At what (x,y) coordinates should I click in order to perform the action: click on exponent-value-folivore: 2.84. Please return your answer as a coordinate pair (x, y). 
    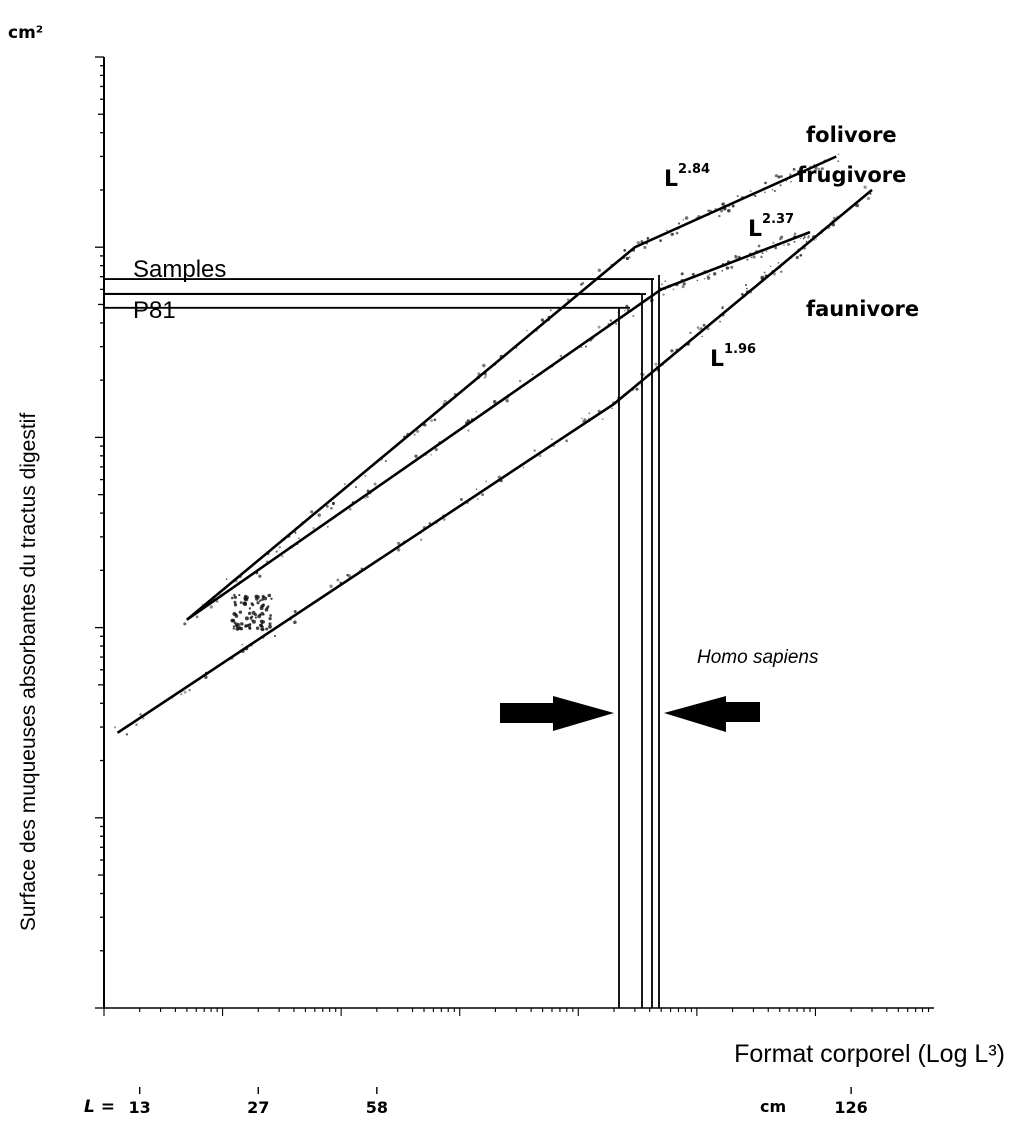
    Looking at the image, I should click on (694, 169).